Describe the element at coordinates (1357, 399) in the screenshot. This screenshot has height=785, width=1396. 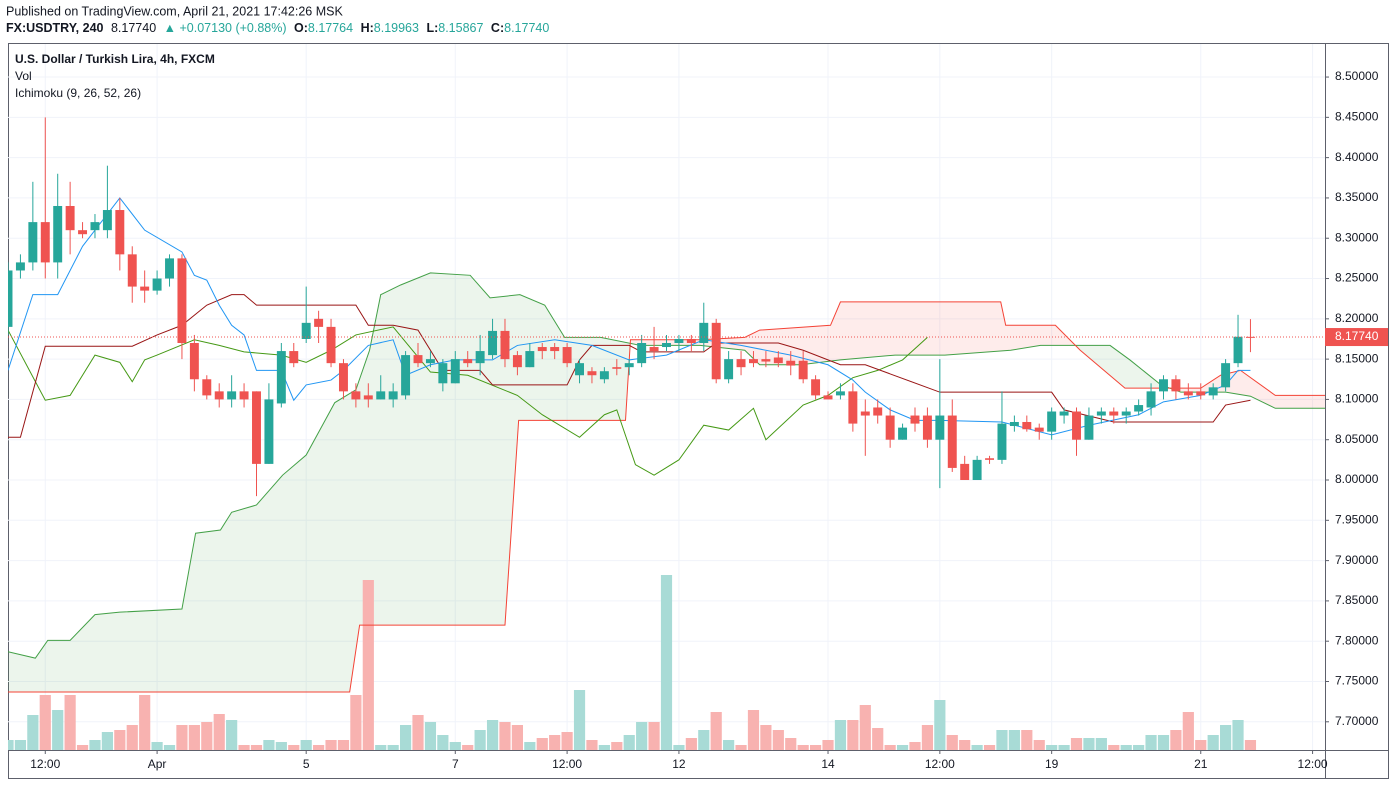
I see `y-tick-label: 8.10000` at that location.